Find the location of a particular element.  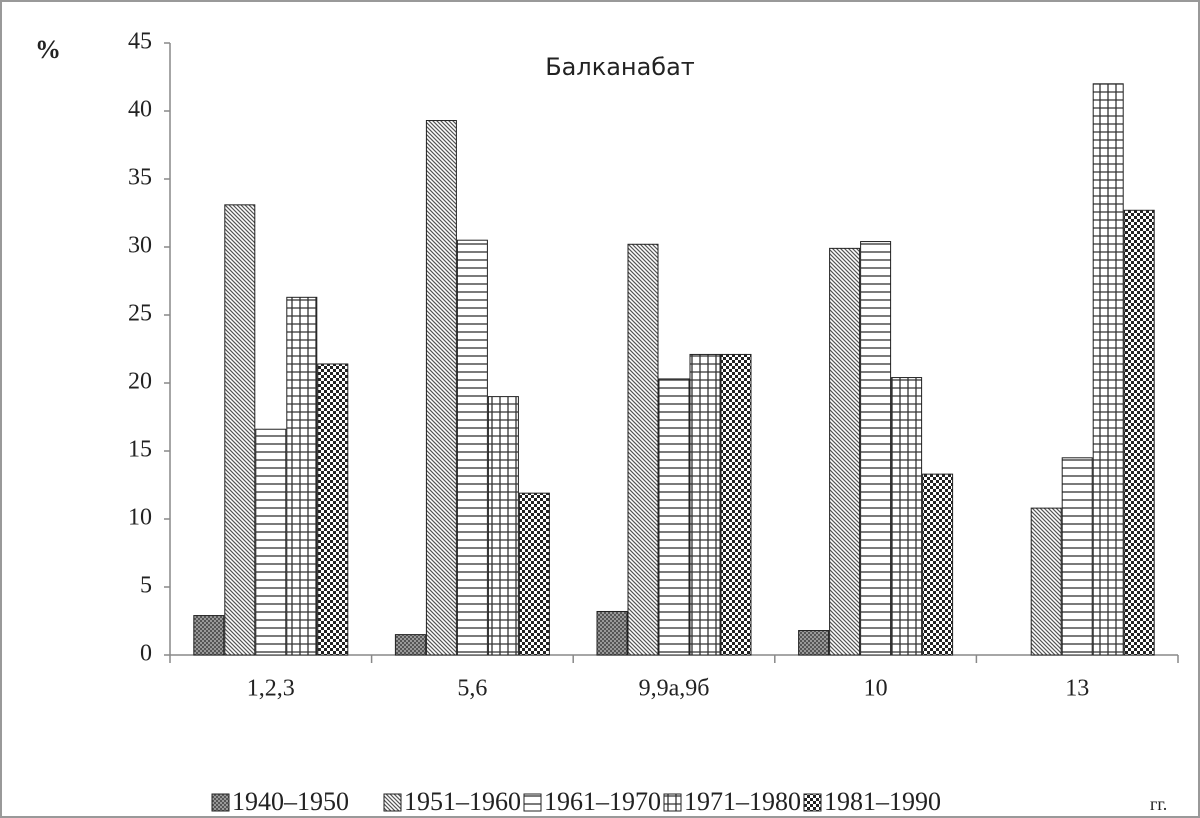

chart-title: Балканабат is located at coordinates (620, 67).